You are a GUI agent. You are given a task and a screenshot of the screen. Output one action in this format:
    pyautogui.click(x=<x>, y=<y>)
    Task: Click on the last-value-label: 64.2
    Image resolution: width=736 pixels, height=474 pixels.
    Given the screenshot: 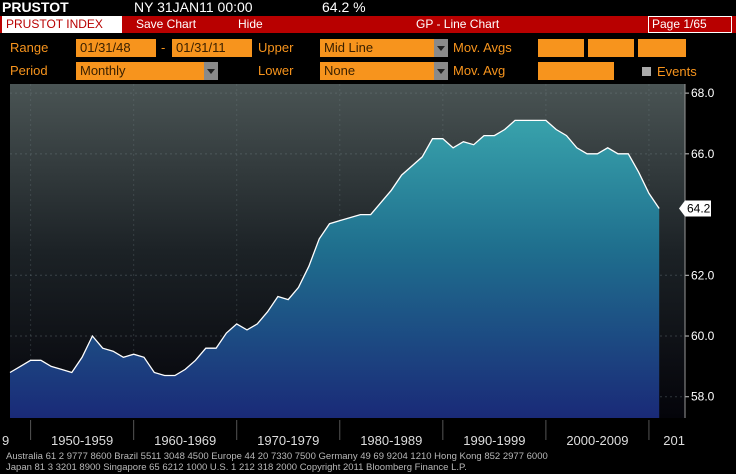 What is the action you would take?
    pyautogui.click(x=699, y=208)
    